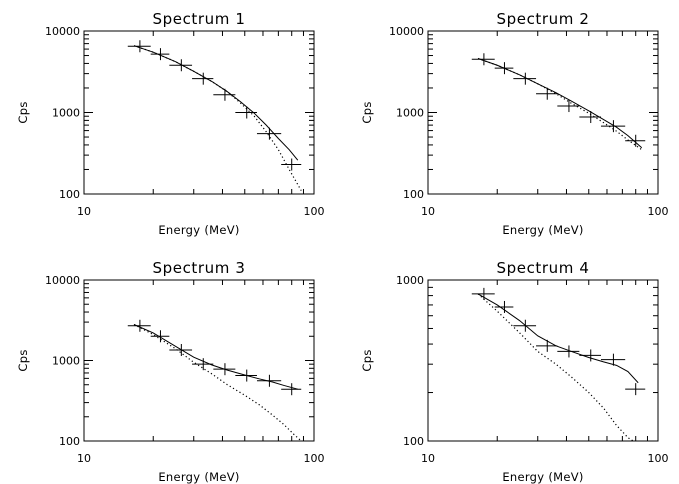 The image size is (679, 484). What do you see at coordinates (199, 19) in the screenshot?
I see `chart-title: Spectrum 1` at bounding box center [199, 19].